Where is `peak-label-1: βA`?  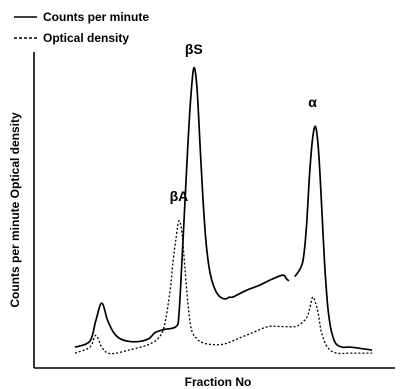 peak-label-1: βA is located at coordinates (179, 196).